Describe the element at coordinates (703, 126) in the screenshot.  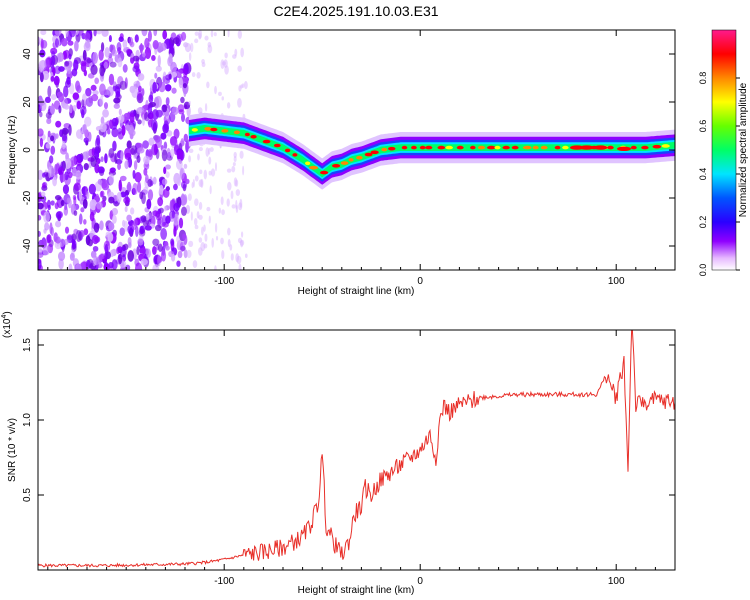
I see `colorbar-tick-label: 0.6` at that location.